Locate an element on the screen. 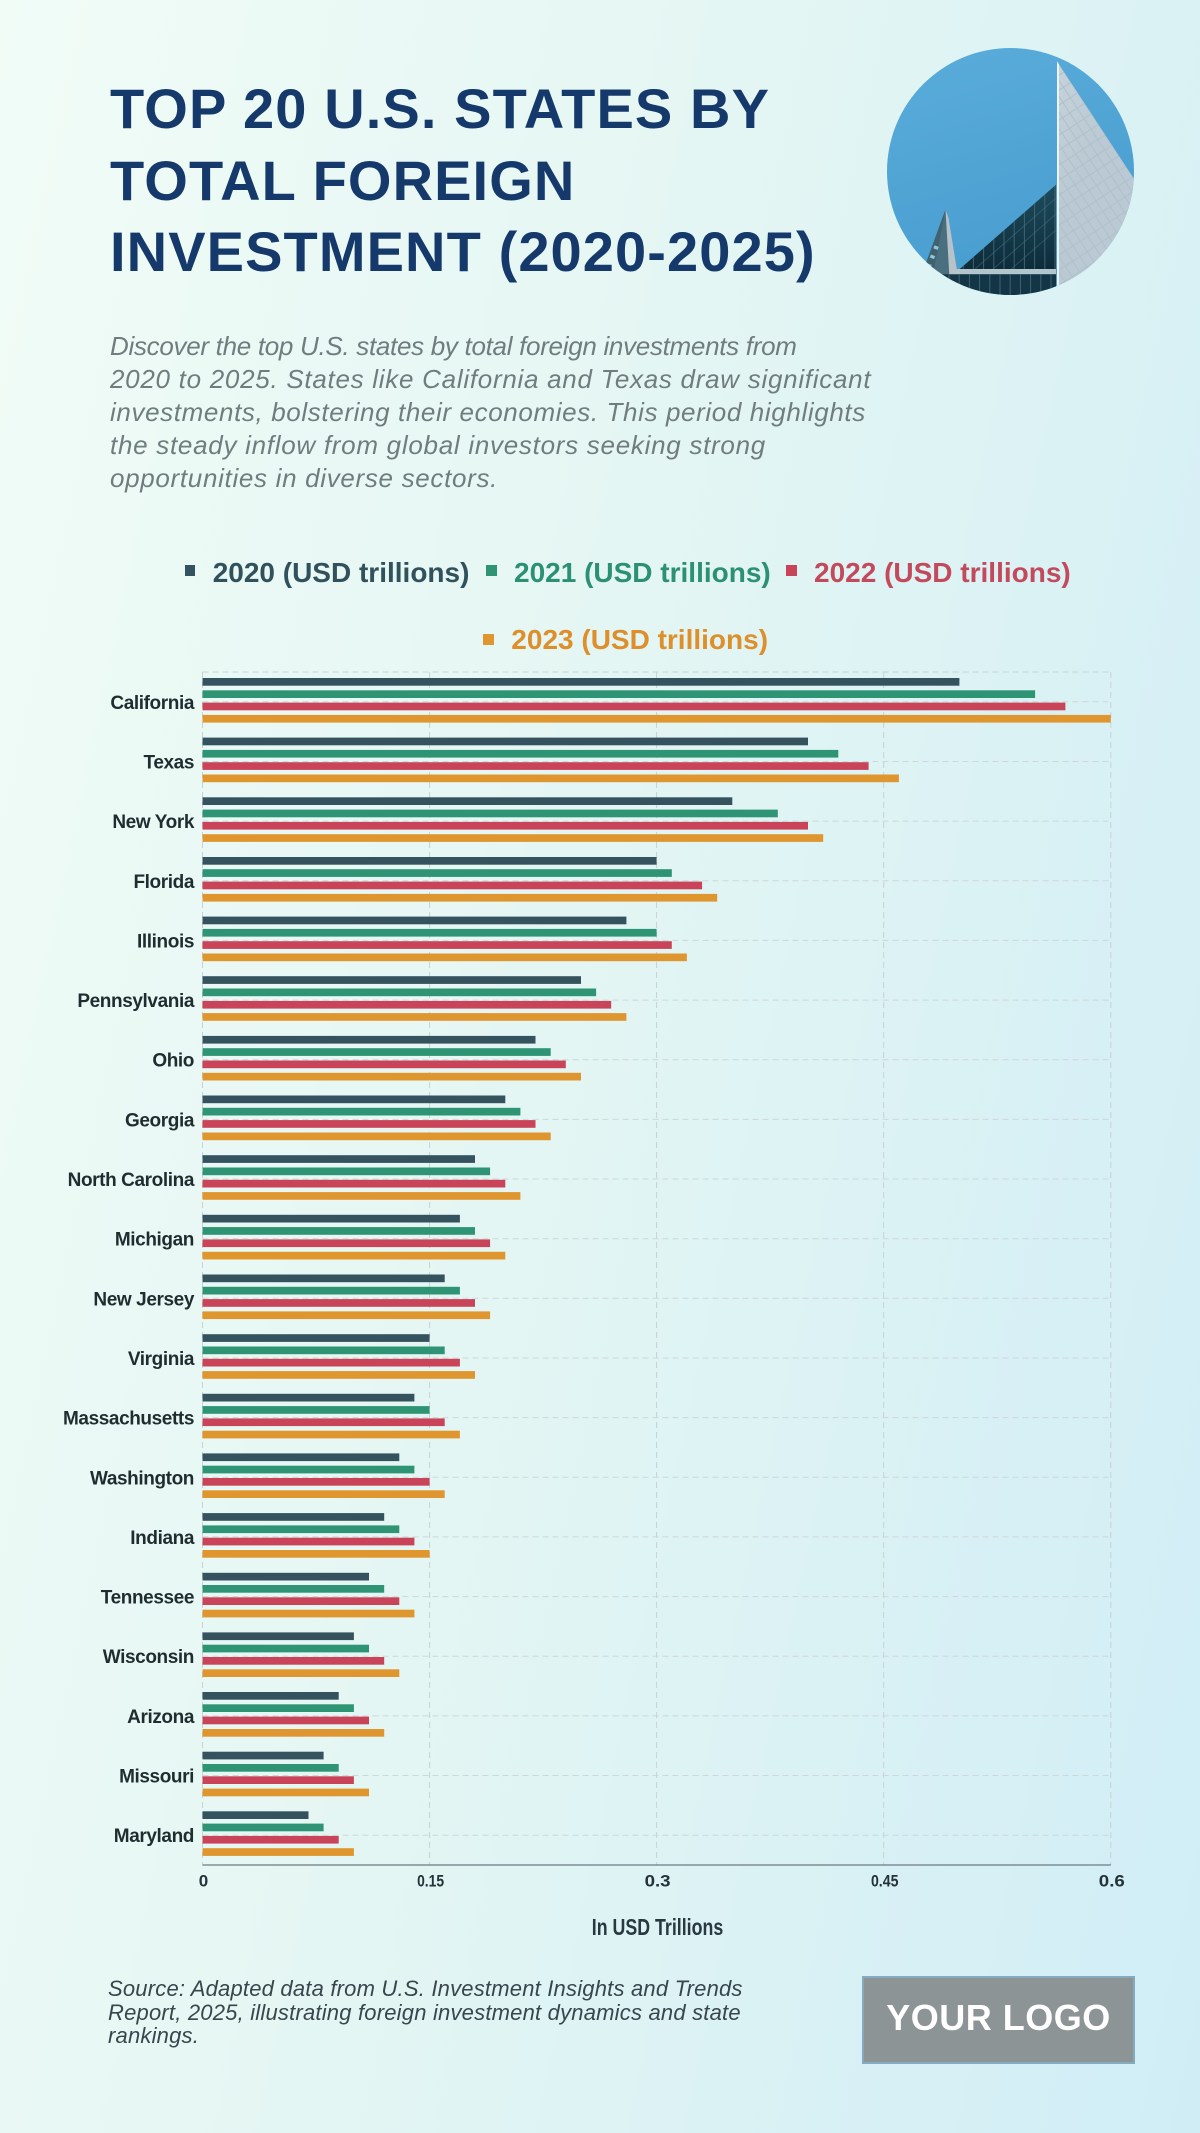 Image resolution: width=1200 pixels, height=2133 pixels. svg-text: North Carolina is located at coordinates (131, 1180).